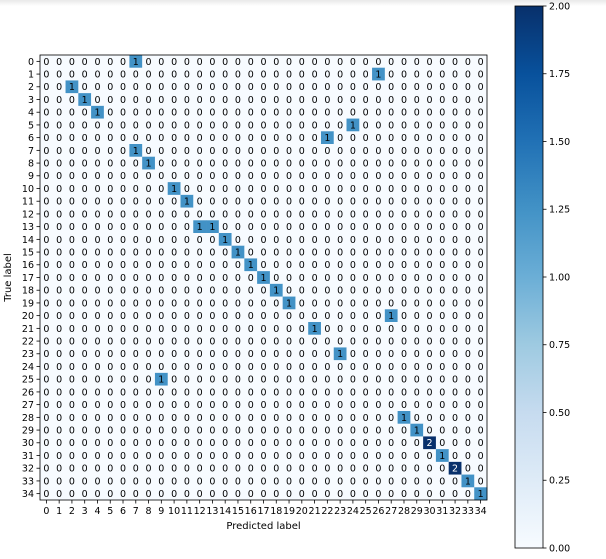 This screenshot has height=559, width=606. What do you see at coordinates (31, 100) in the screenshot?
I see `y-tick-label: 3` at bounding box center [31, 100].